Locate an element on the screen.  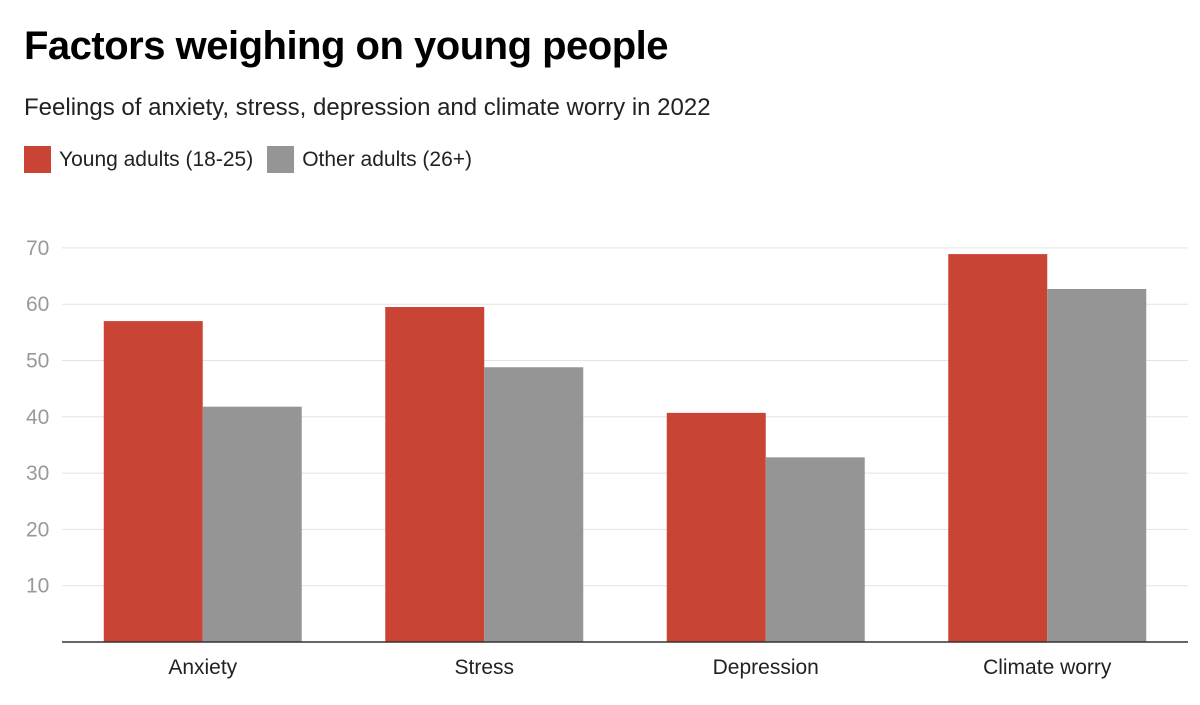
y-tick-label-30: 30 is located at coordinates (37, 473).